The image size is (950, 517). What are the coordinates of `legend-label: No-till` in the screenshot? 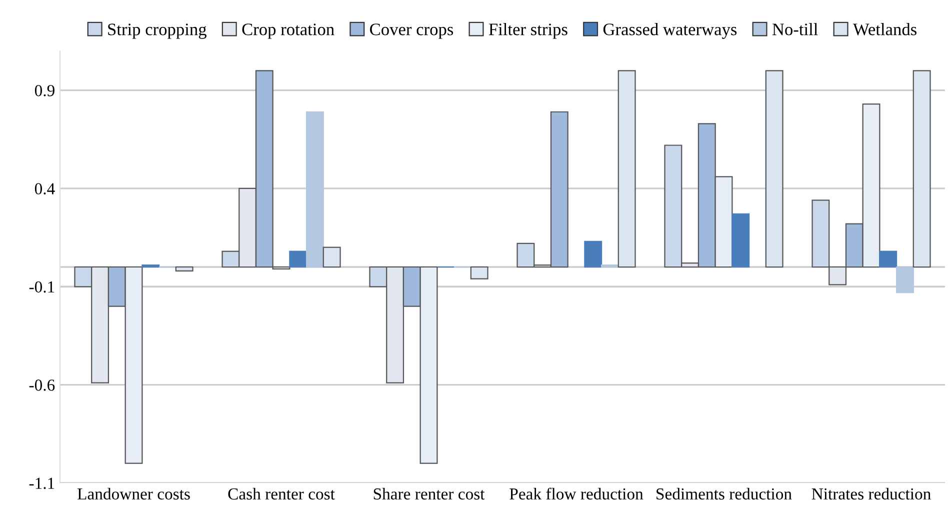 It's located at (795, 29).